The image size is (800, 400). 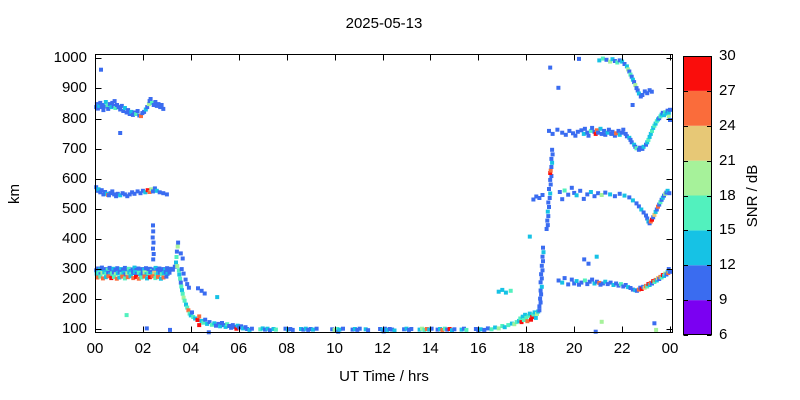 I want to click on y-tick-label: 500, so click(x=74, y=208).